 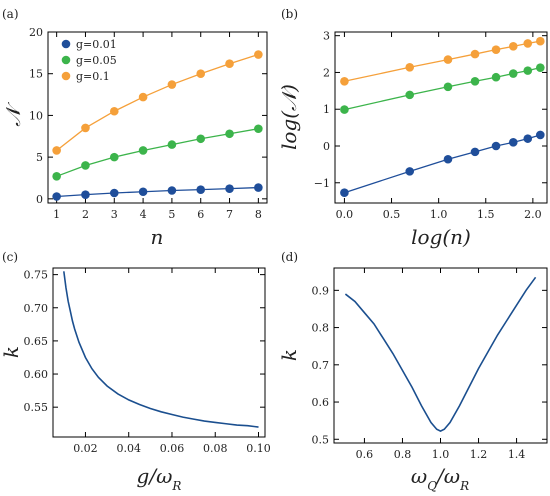 What do you see at coordinates (93, 76) in the screenshot?
I see `legend-entry: g=0.1` at bounding box center [93, 76].